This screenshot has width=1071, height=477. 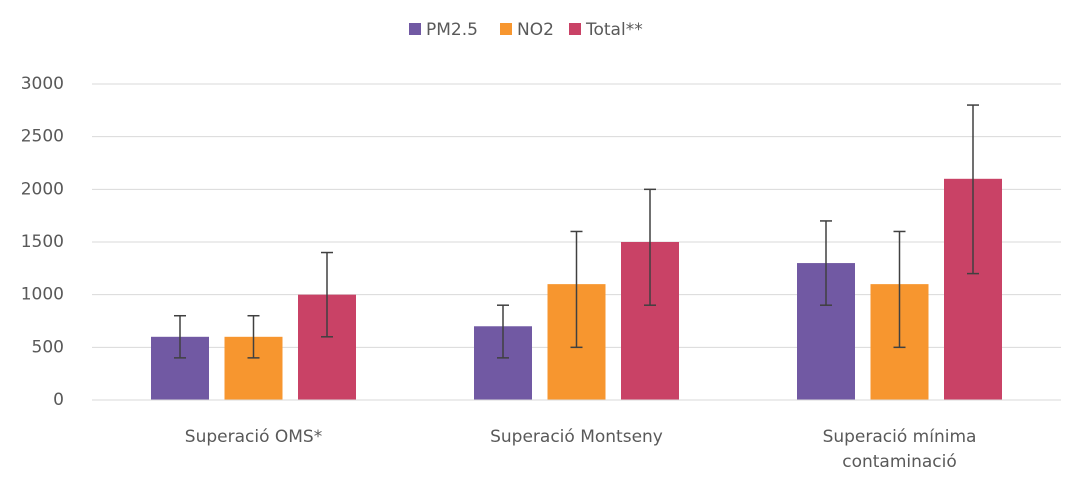 What do you see at coordinates (42, 84) in the screenshot?
I see `y-tick-label: 3000` at bounding box center [42, 84].